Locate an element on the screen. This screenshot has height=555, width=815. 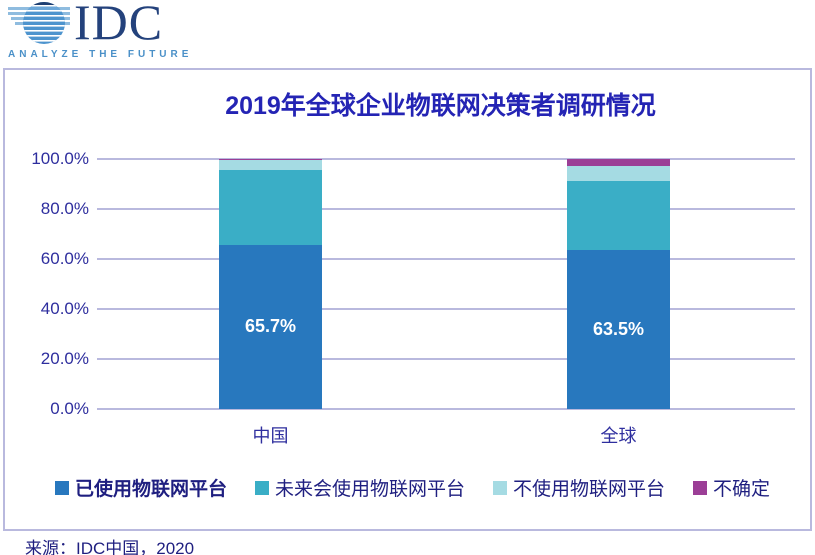
stacked-bar-china: 65.7% is located at coordinates (270, 284).